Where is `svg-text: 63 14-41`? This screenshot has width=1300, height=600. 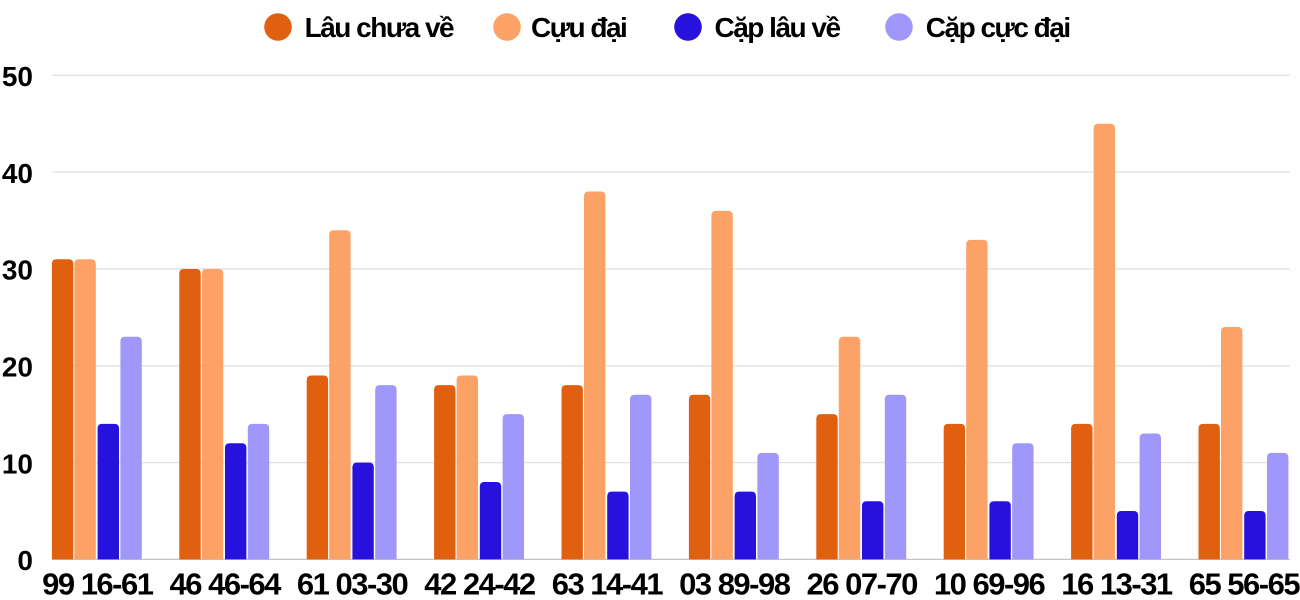 svg-text: 63 14-41 is located at coordinates (608, 583).